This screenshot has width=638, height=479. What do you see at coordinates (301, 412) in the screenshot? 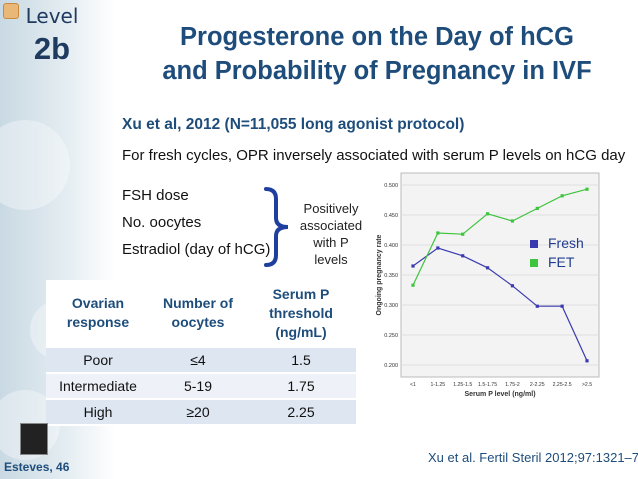
I see `table-cell: 2.25` at bounding box center [301, 412].